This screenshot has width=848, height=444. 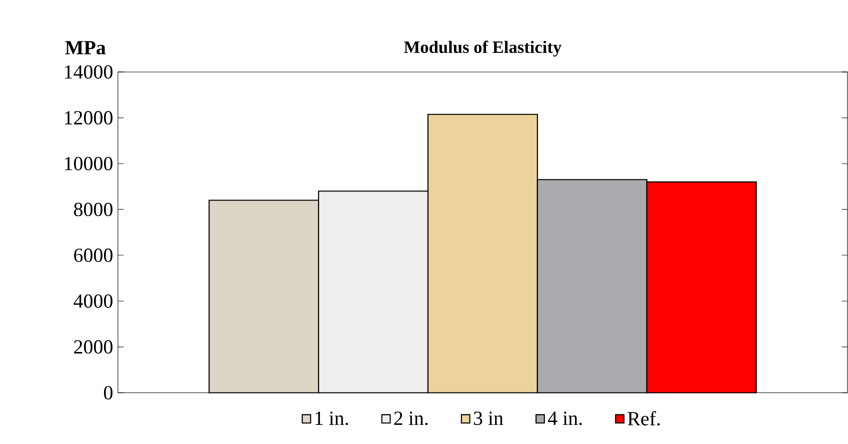 I want to click on y-tick-label: 6000, so click(x=93, y=255).